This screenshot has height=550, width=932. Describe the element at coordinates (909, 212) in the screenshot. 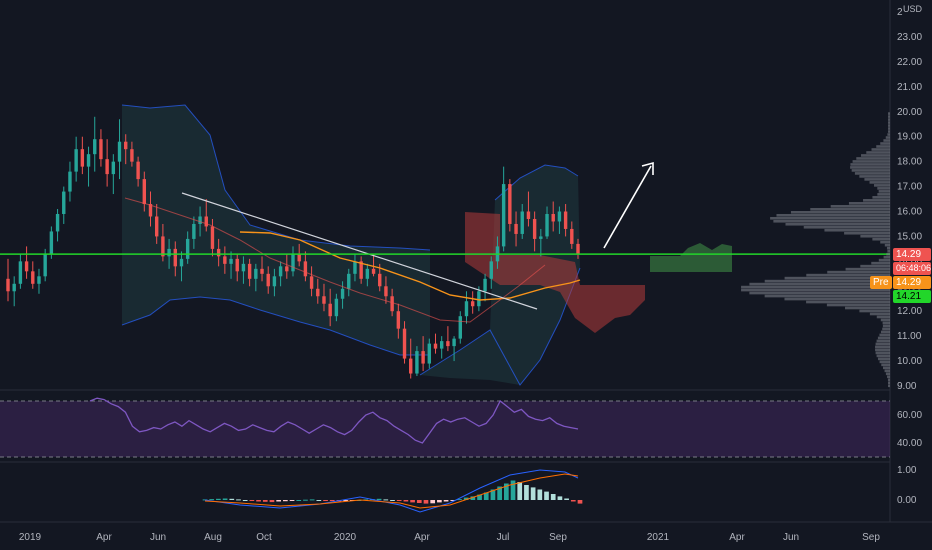

I see `price-tick-label: 16.00` at that location.